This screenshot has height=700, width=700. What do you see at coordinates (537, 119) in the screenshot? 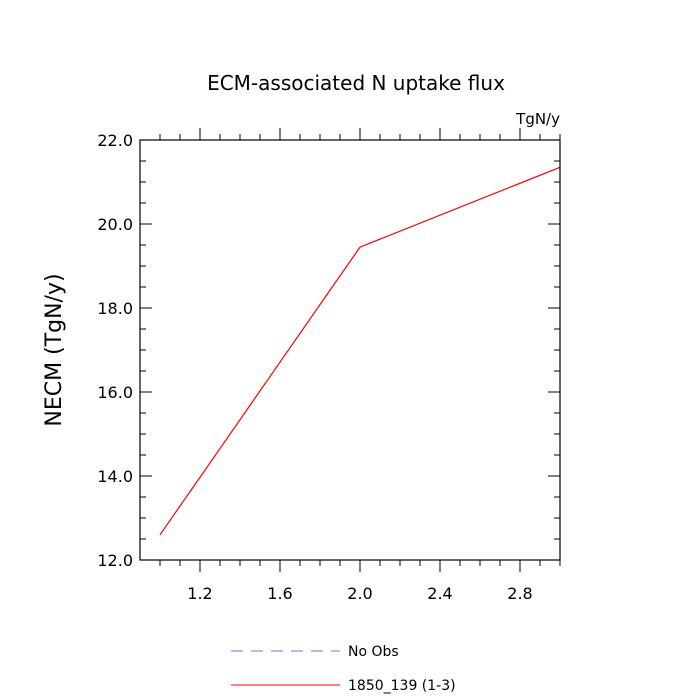
I see `units-label: TgN/y` at bounding box center [537, 119].